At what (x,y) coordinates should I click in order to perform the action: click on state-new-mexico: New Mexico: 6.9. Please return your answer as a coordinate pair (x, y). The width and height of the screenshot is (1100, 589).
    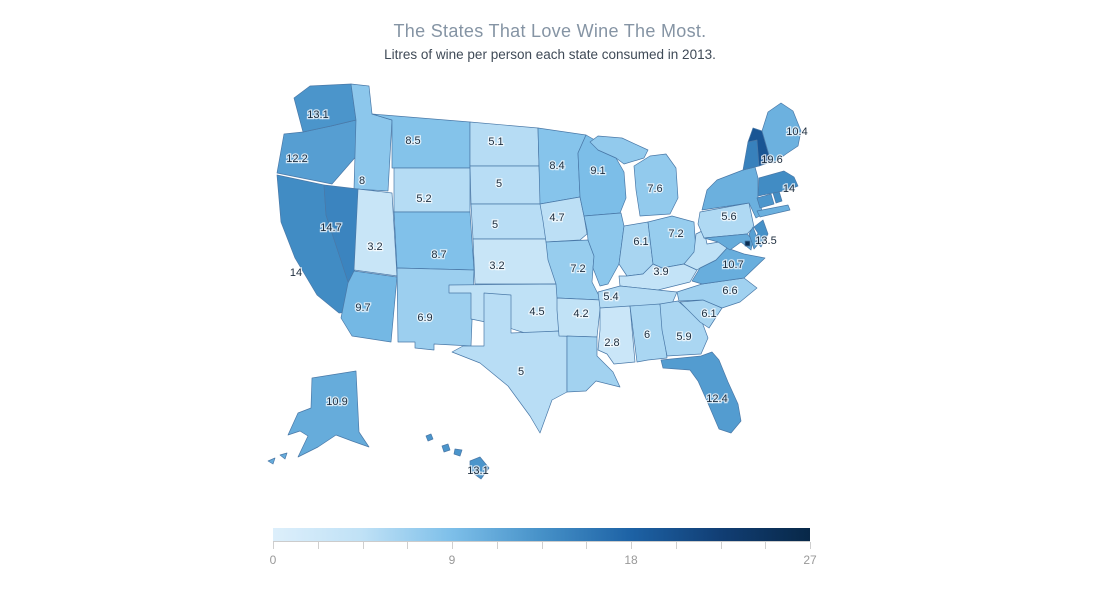
    Looking at the image, I should click on (435, 309).